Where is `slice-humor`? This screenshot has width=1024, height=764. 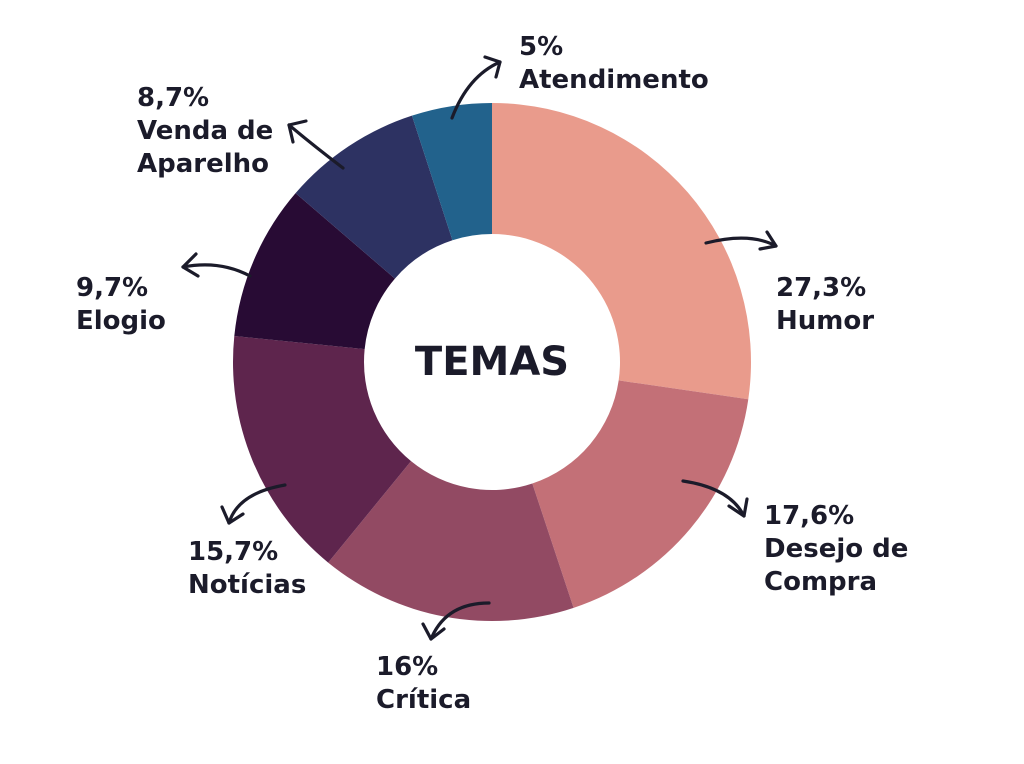 slice-humor is located at coordinates (621, 251).